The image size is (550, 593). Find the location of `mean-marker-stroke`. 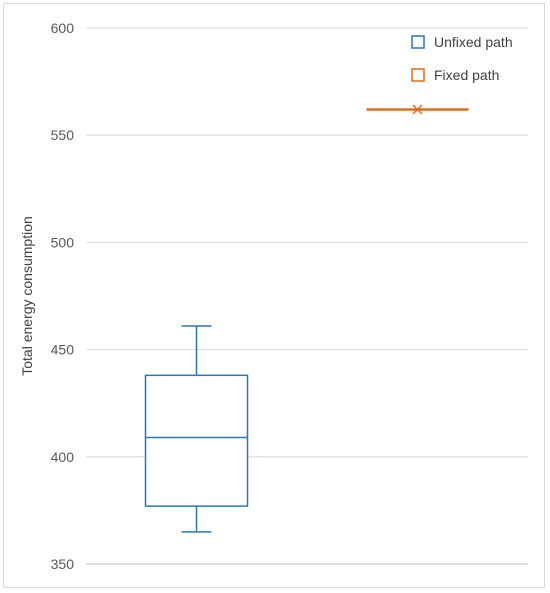

mean-marker-stroke is located at coordinates (417, 109).